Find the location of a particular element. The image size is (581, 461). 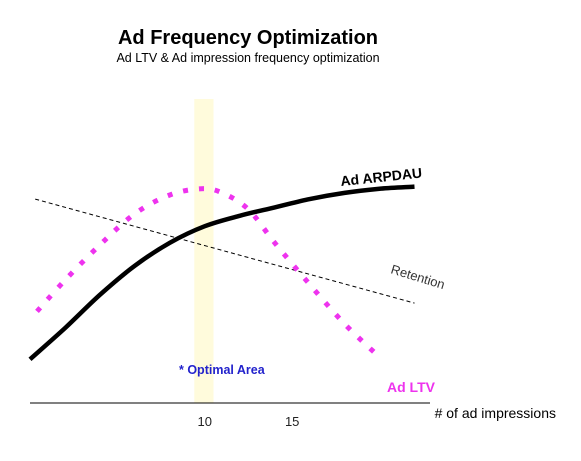

x-axis-label: # of ad impressions is located at coordinates (495, 413).